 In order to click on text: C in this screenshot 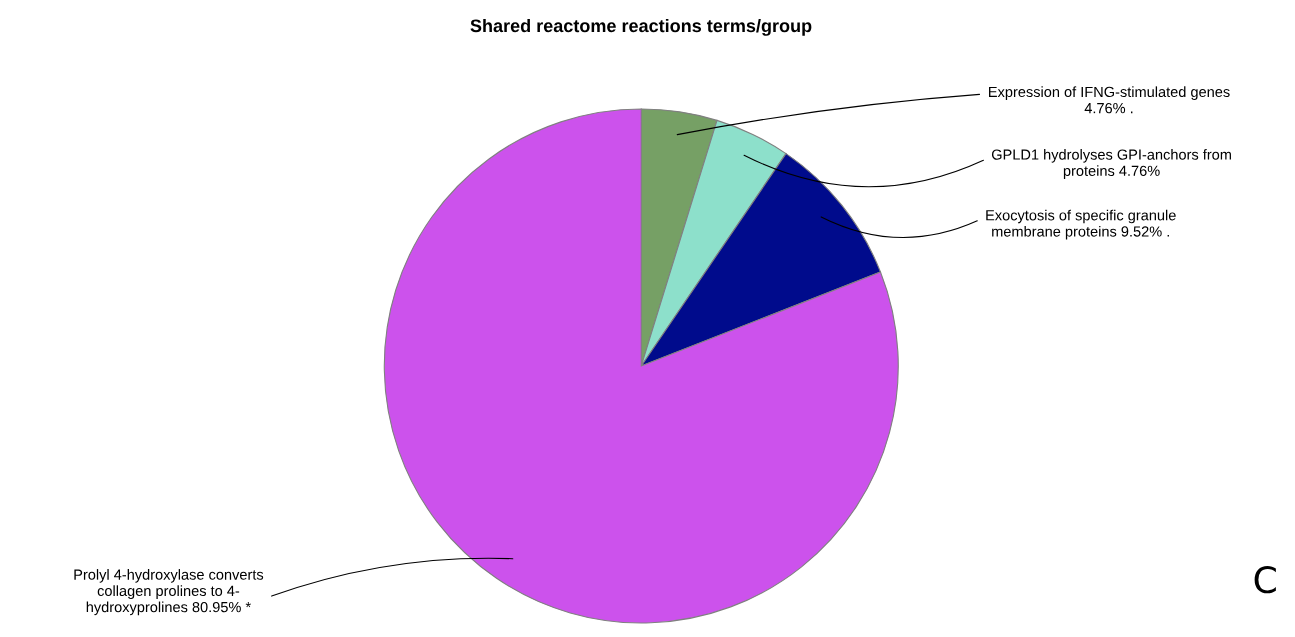, I will do `click(1265, 580)`.